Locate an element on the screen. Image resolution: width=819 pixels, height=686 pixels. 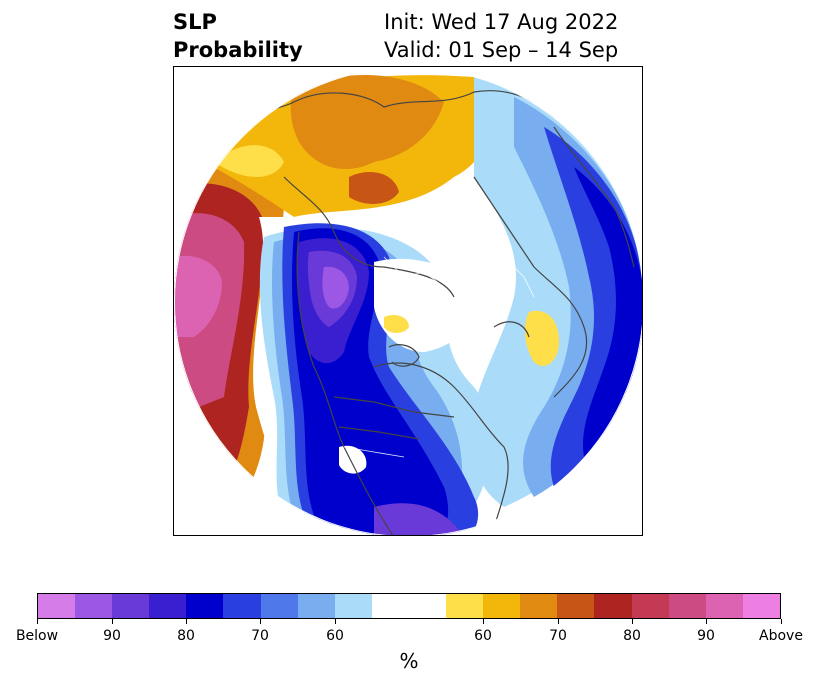
region-europe-yellow is located at coordinates (541, 338).